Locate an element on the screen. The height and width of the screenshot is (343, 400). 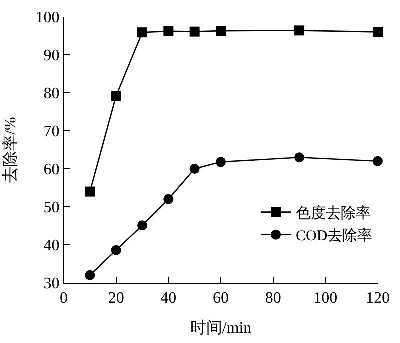
x-tick-label: 120 is located at coordinates (378, 299).